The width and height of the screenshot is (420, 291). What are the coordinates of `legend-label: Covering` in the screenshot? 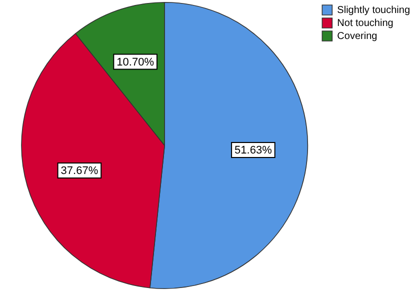 It's located at (357, 36).